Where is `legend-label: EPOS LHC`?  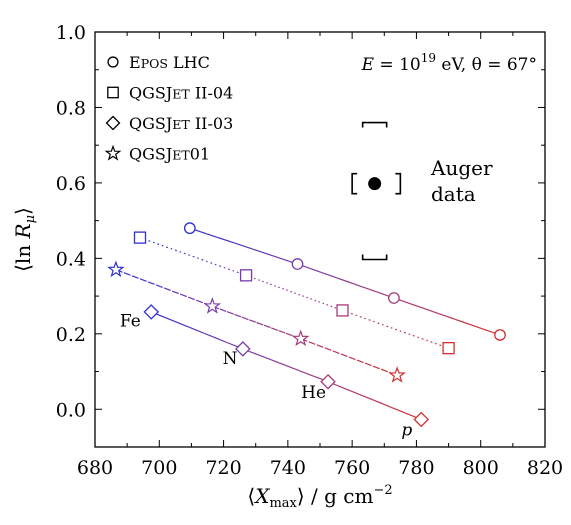
legend-label: EPOS LHC is located at coordinates (169, 62).